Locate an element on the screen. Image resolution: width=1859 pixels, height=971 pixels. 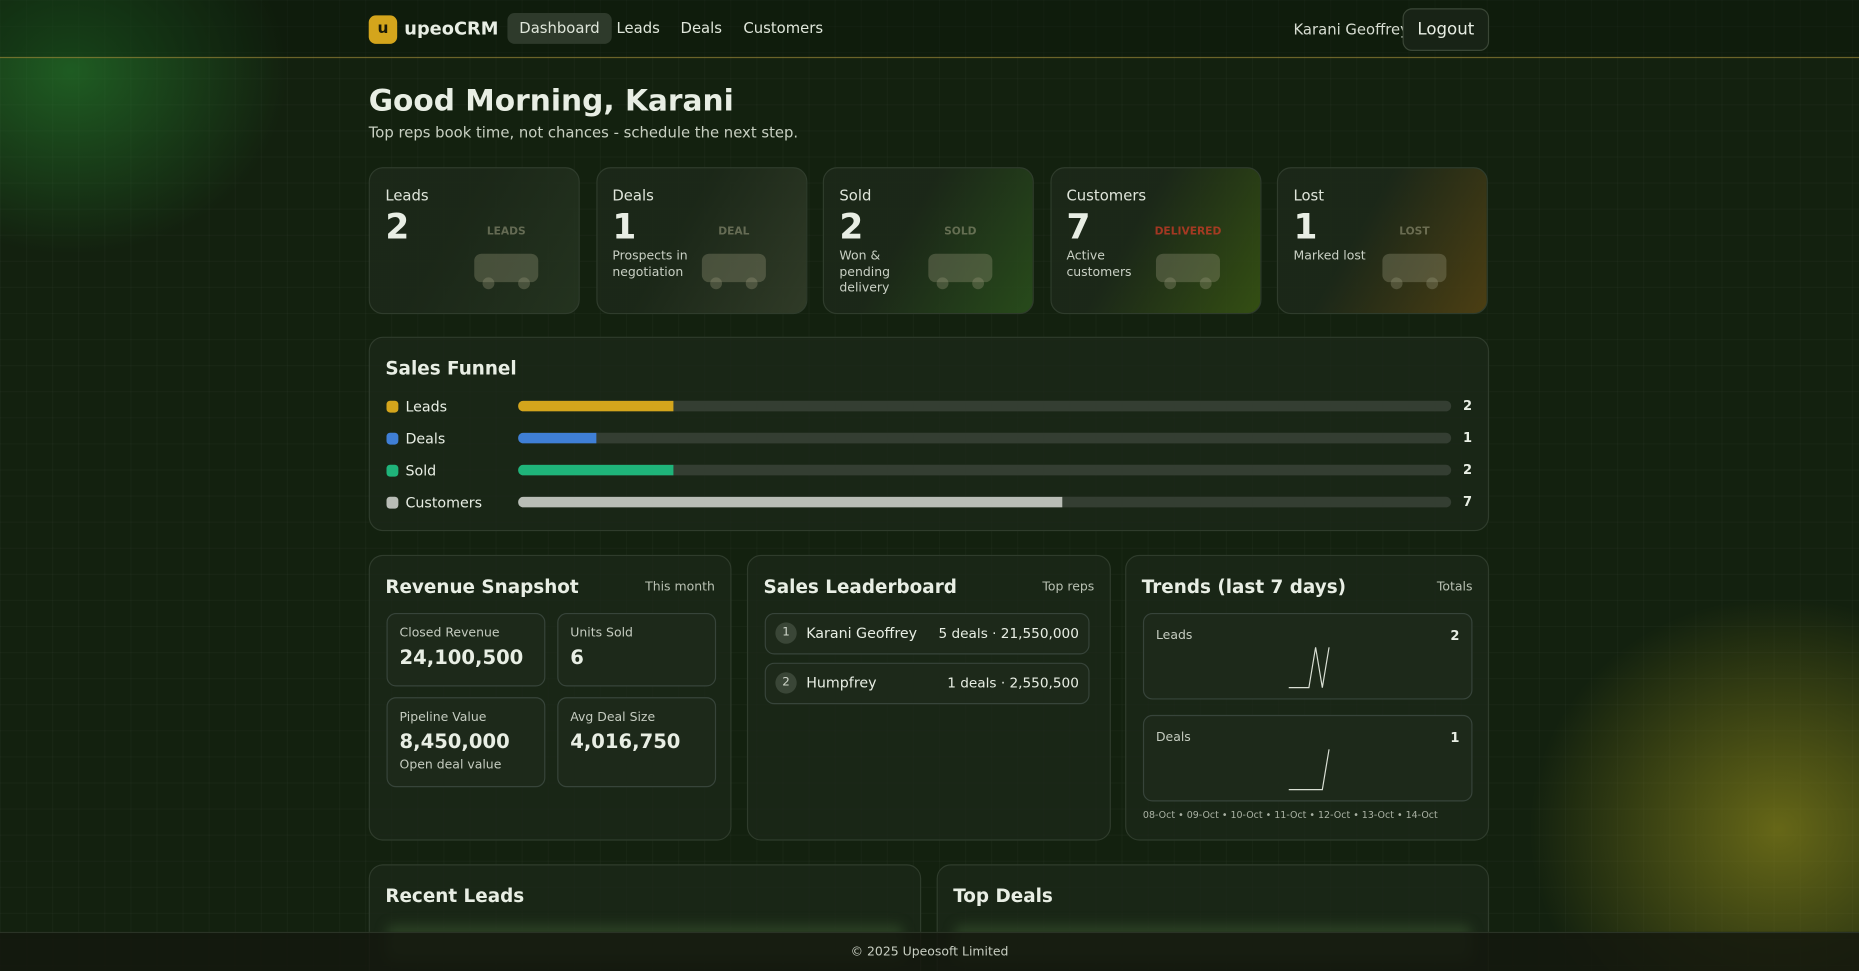
panel-hint: This month is located at coordinates (680, 586).